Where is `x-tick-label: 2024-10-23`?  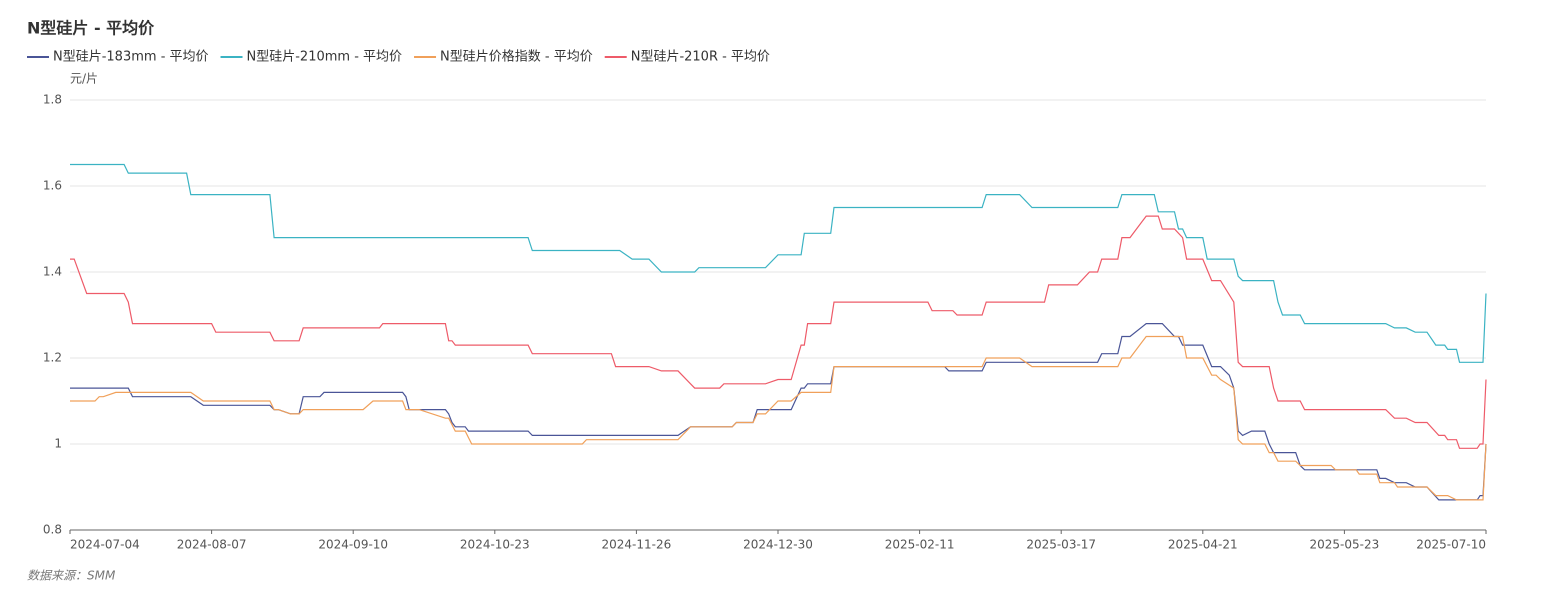
x-tick-label: 2024-10-23 is located at coordinates (495, 545).